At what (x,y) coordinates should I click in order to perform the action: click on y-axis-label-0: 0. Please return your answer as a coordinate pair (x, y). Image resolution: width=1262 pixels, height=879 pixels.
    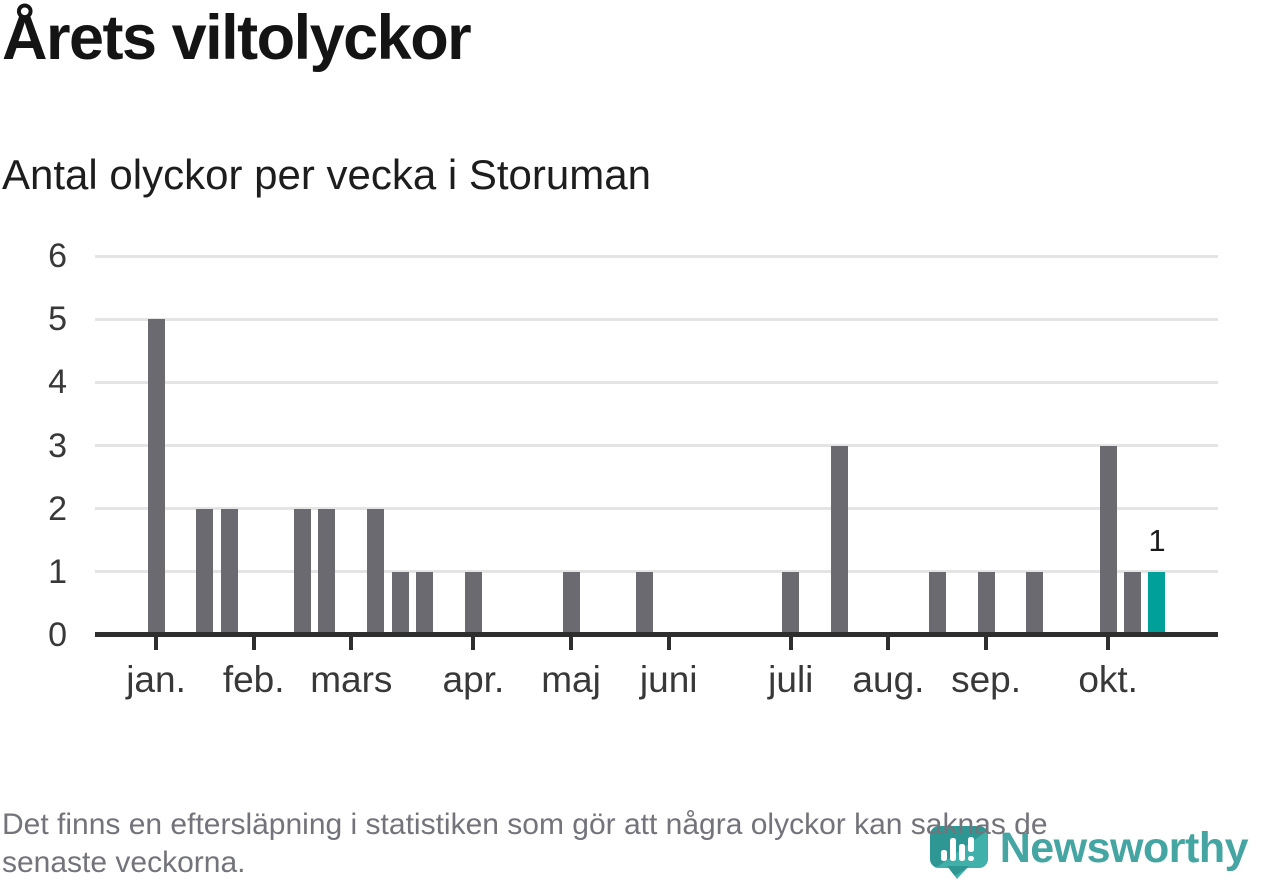
    Looking at the image, I should click on (57, 635).